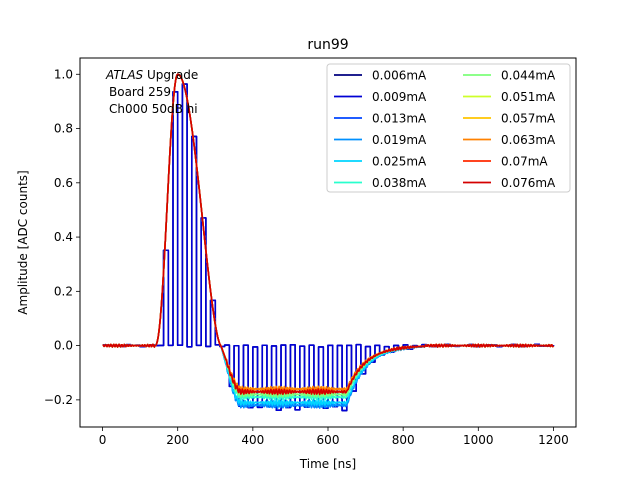 The height and width of the screenshot is (480, 640). I want to click on legend-label: 0.051mA, so click(528, 97).